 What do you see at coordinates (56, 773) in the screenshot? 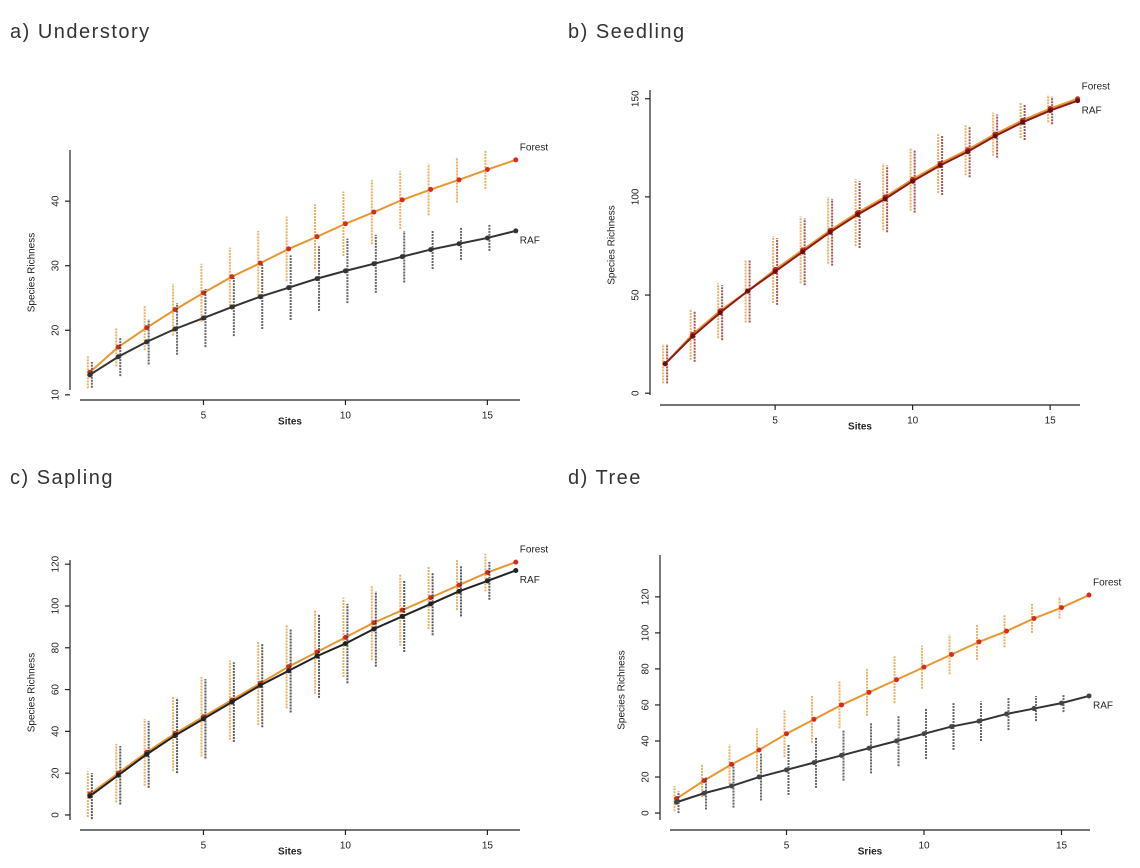
I see `y-tick-label: 20` at bounding box center [56, 773].